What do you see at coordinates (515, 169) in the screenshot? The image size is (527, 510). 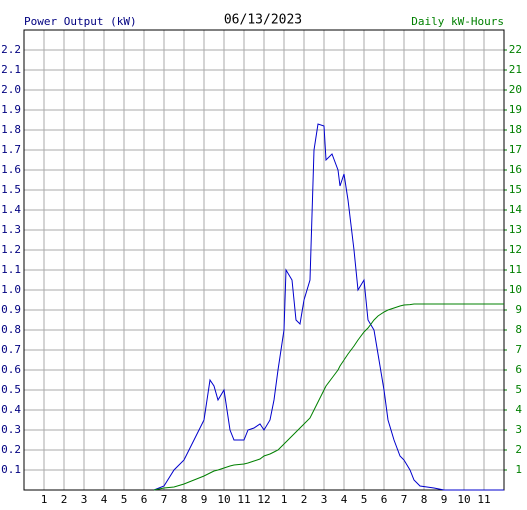 I see `y2-tick-label: 16` at bounding box center [515, 169].